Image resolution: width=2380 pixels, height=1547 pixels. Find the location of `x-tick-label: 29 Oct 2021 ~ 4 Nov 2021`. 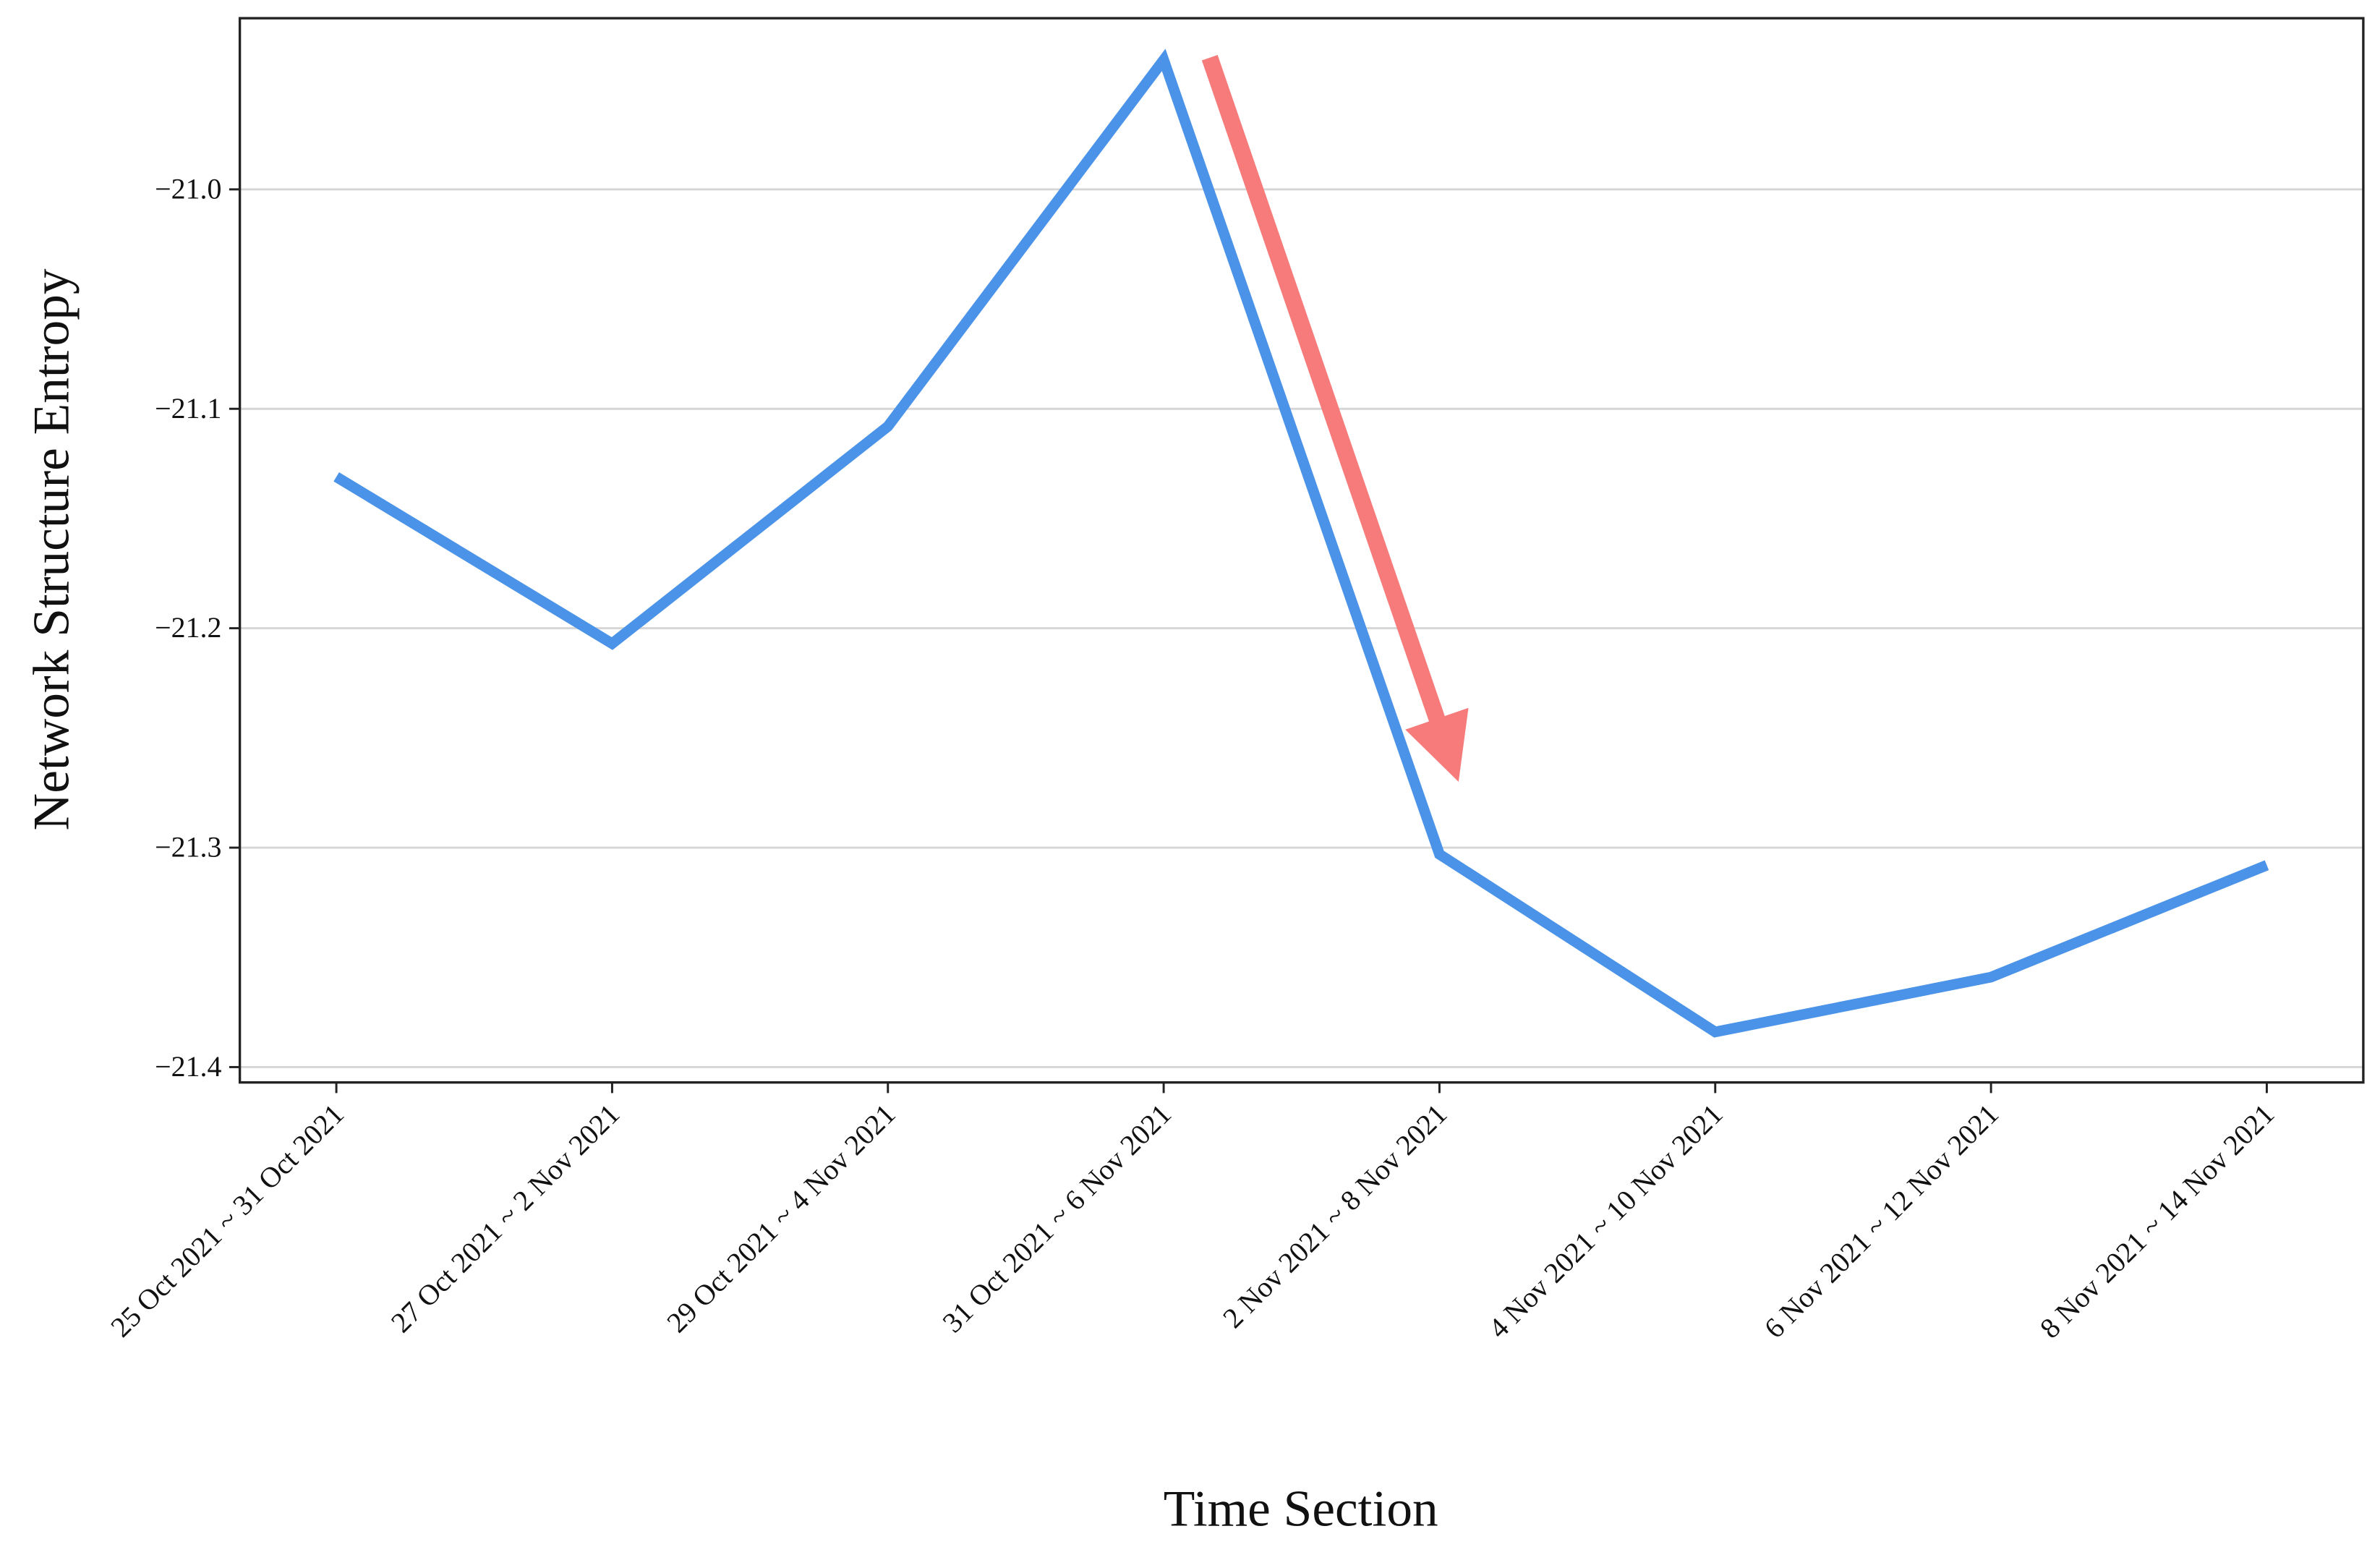

x-tick-label: 29 Oct 2021 ~ 4 Nov 2021 is located at coordinates (781, 1218).